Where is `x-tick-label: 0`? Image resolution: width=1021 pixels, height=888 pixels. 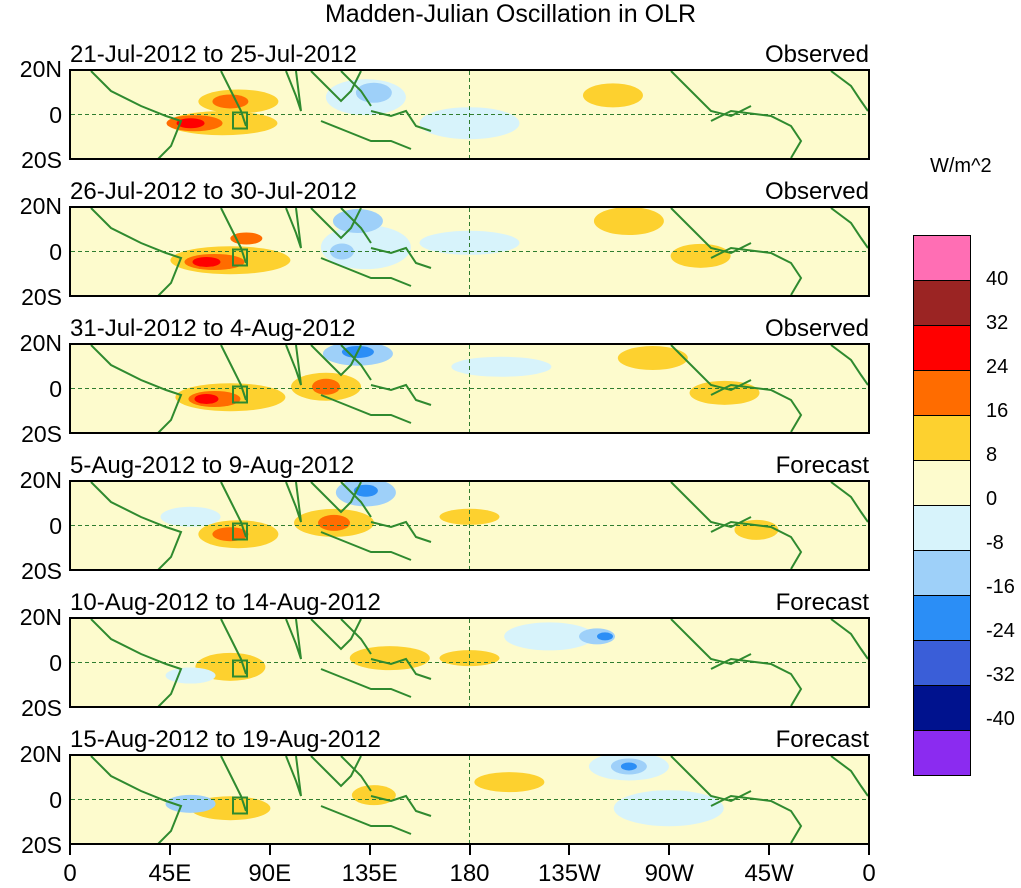 x-tick-label: 0 is located at coordinates (70, 873).